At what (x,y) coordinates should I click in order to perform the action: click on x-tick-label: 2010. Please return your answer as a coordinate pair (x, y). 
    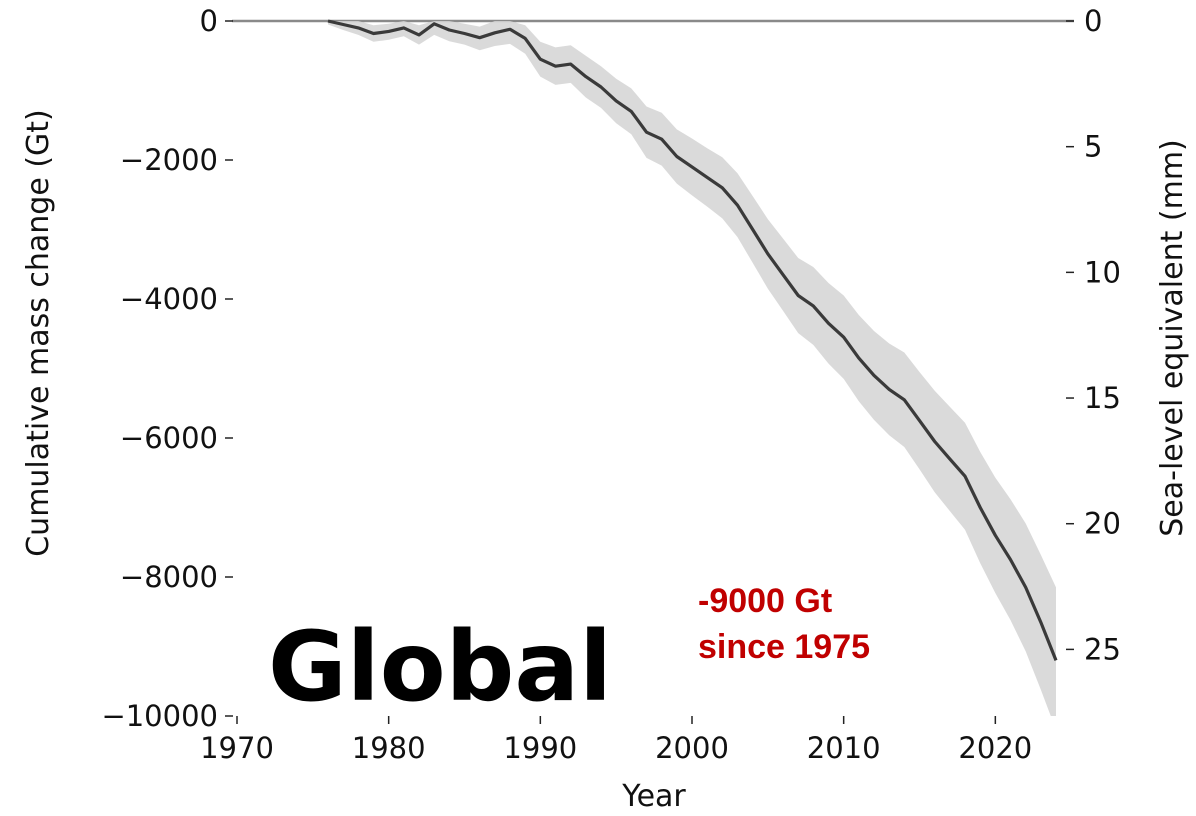
    Looking at the image, I should click on (844, 748).